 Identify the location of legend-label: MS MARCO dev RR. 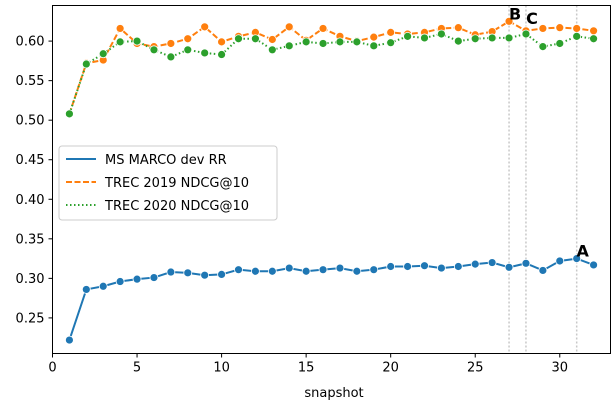
(166, 160).